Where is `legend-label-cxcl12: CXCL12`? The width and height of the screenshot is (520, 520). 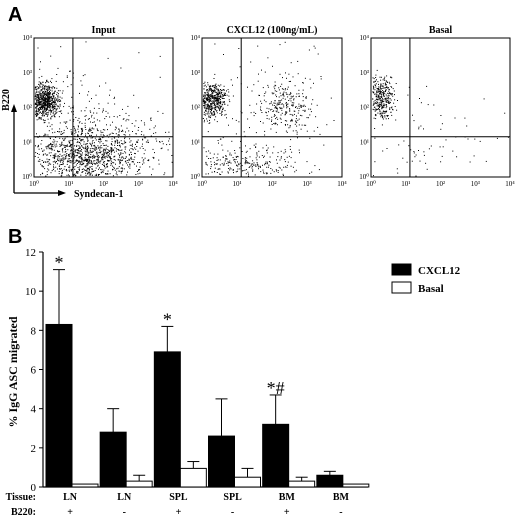
legend-label-cxcl12: CXCL12 is located at coordinates (439, 271).